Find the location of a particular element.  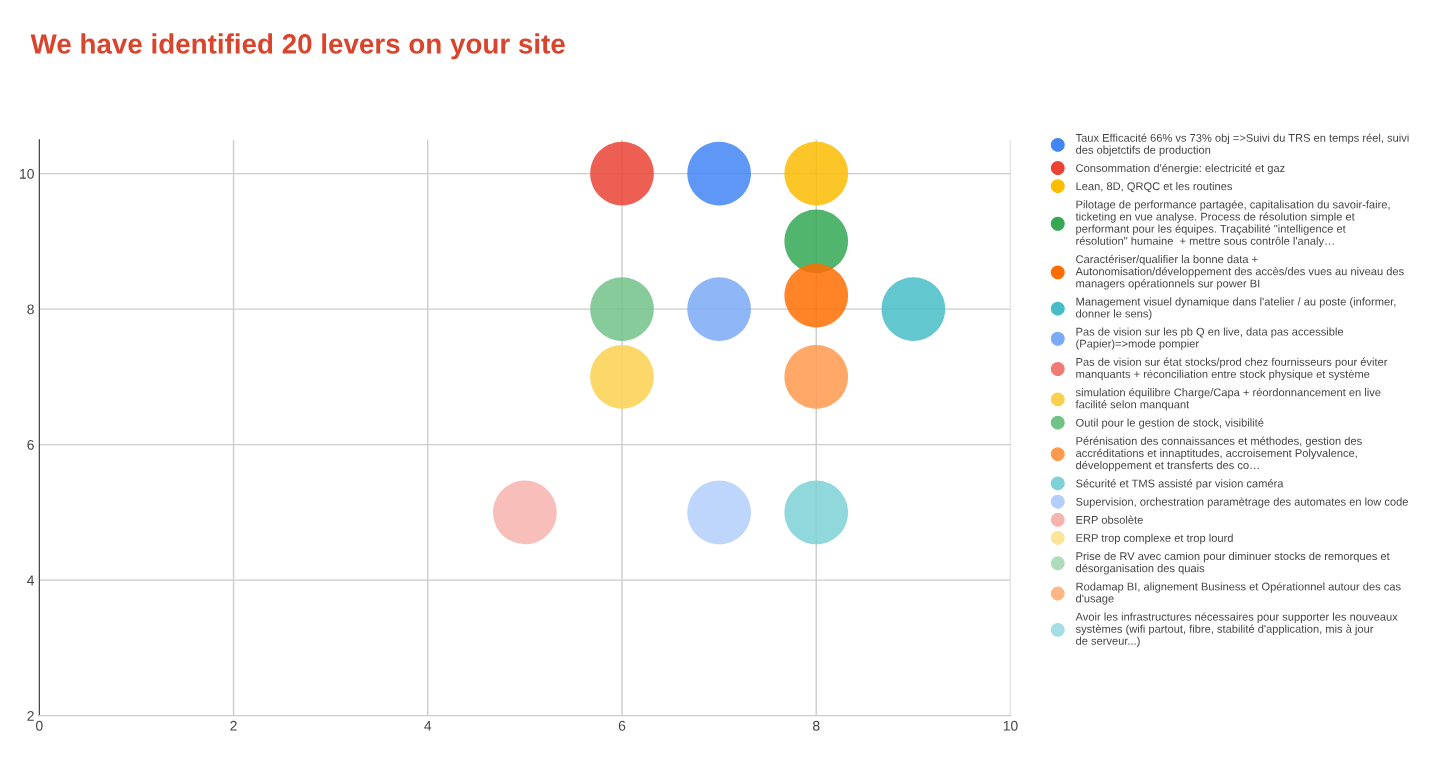

legend-label: Consommation d'énergie: electricité et gaz is located at coordinates (1180, 169).